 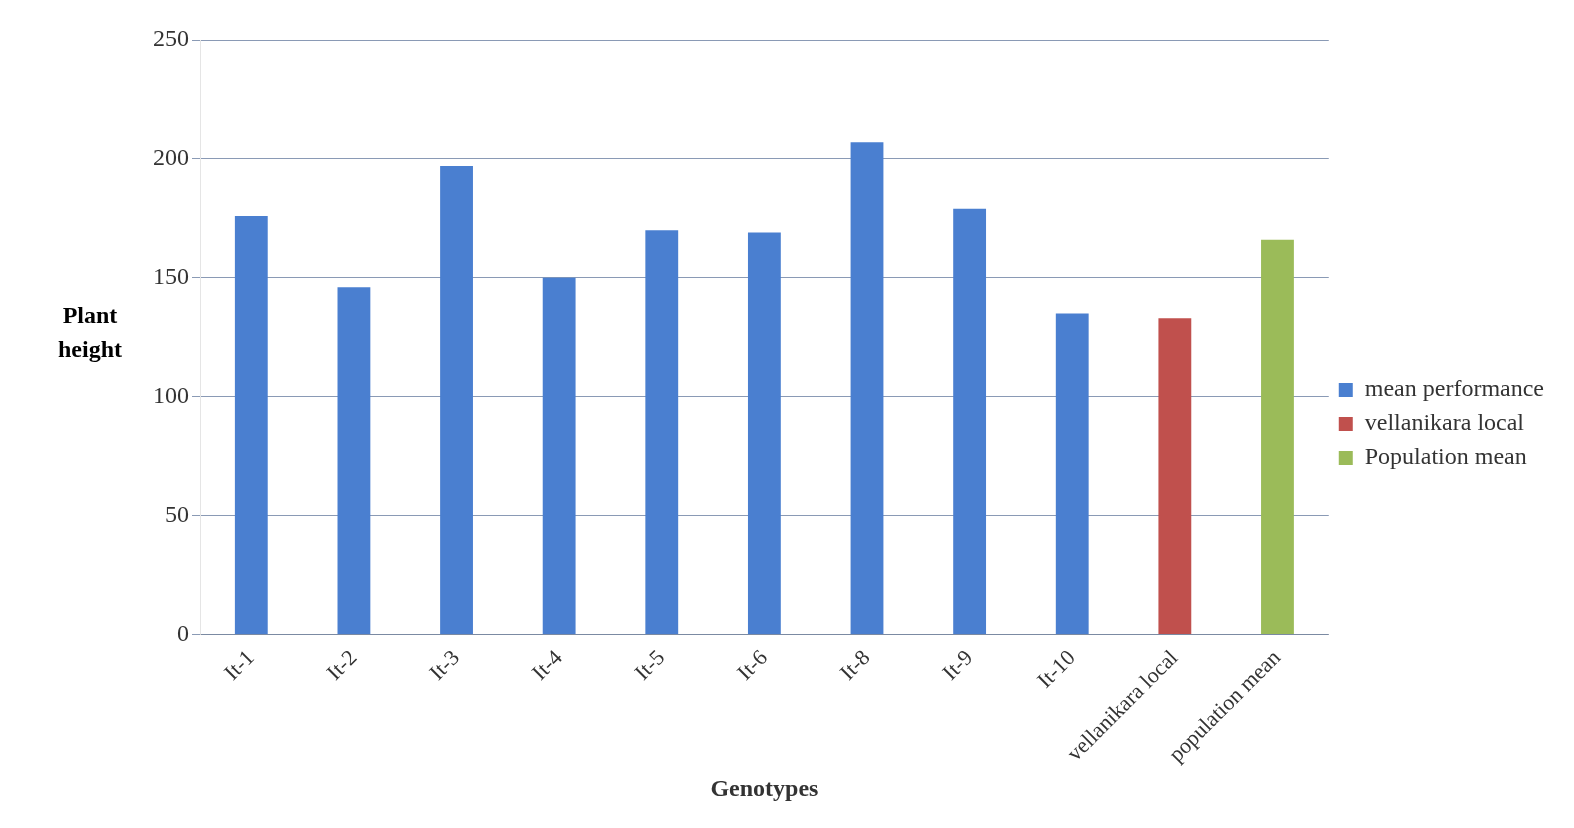 I want to click on y-tick-label: 50, so click(x=177, y=513).